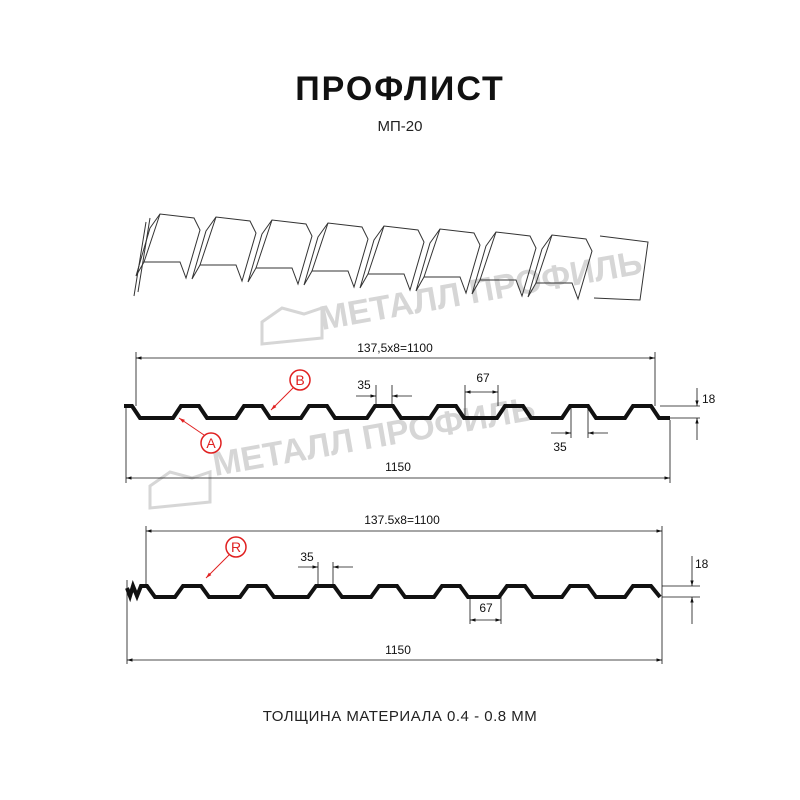 This screenshot has height=800, width=800. What do you see at coordinates (560, 447) in the screenshot?
I see `ridge-width-dimension-2: 35` at bounding box center [560, 447].